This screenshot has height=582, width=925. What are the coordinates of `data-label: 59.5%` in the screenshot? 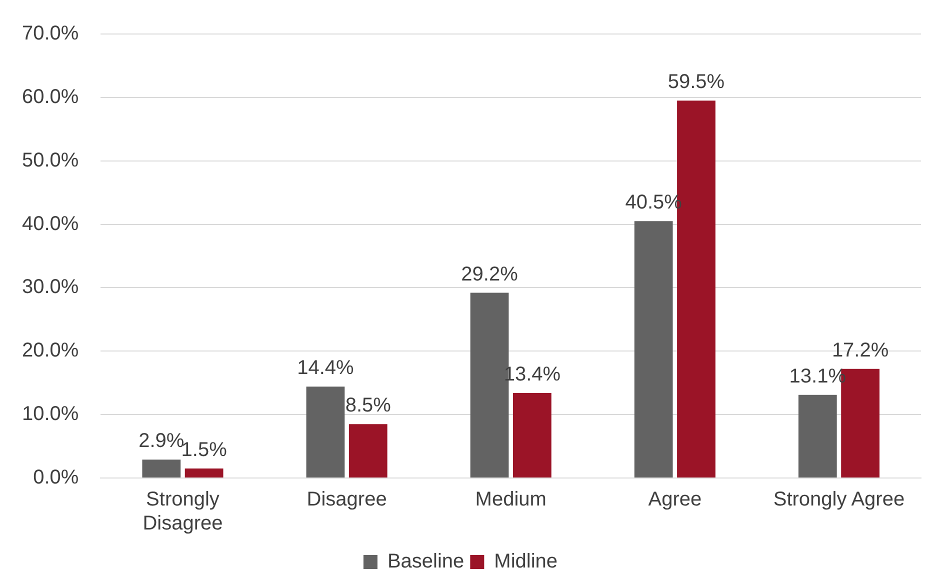 It's located at (696, 82).